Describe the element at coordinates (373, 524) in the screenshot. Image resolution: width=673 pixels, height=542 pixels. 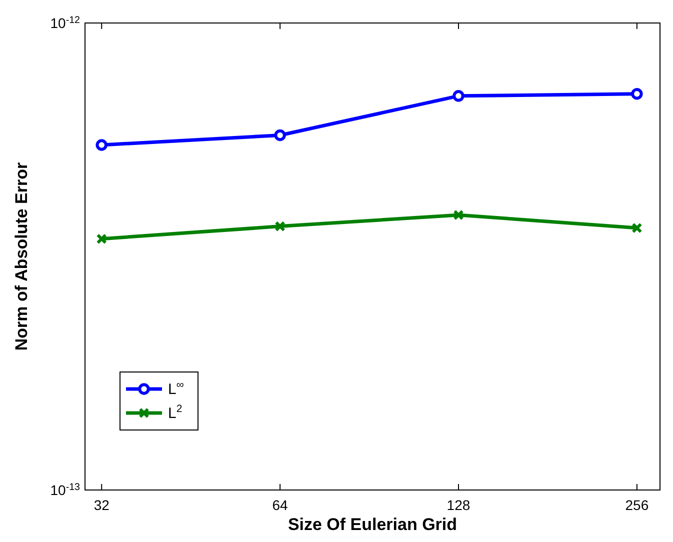
I see `x-axis-title: Size Of Eulerian Grid` at that location.